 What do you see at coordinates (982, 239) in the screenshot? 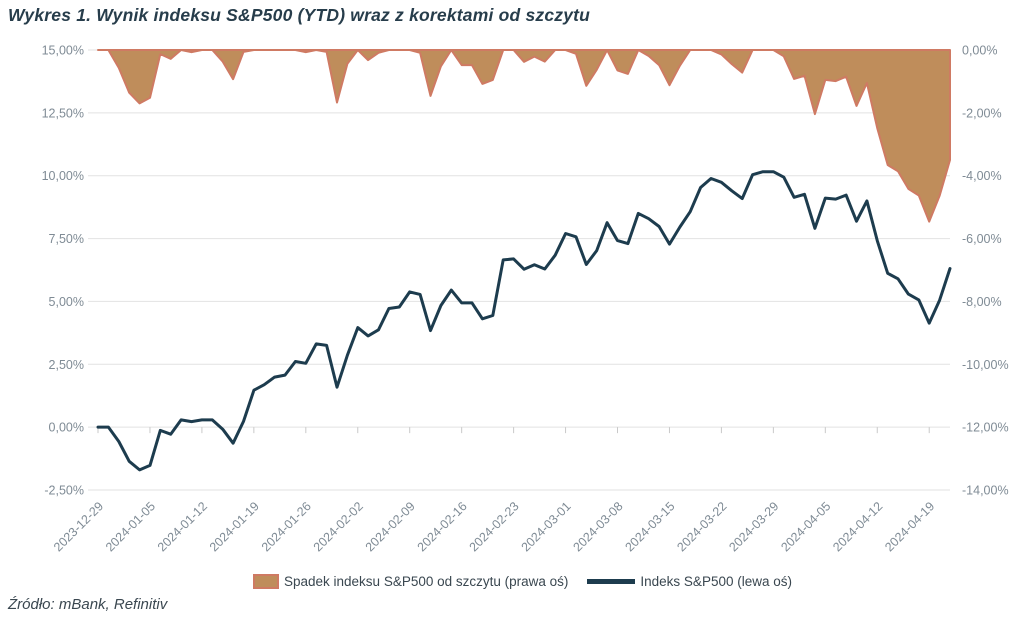
I see `y-axis-label-right: -6,00%` at bounding box center [982, 239].